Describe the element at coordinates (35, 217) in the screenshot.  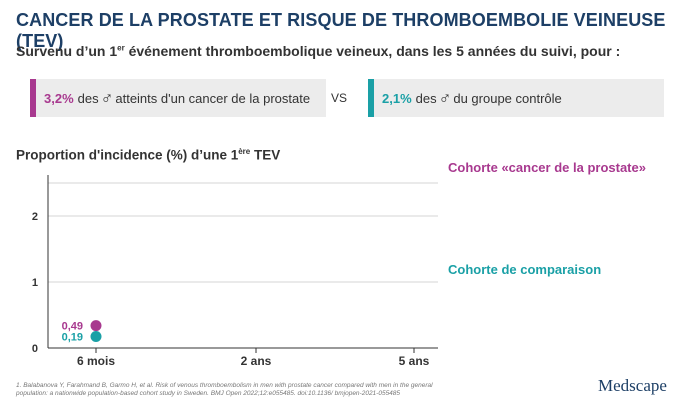
I see `y-tick-label: 2` at that location.